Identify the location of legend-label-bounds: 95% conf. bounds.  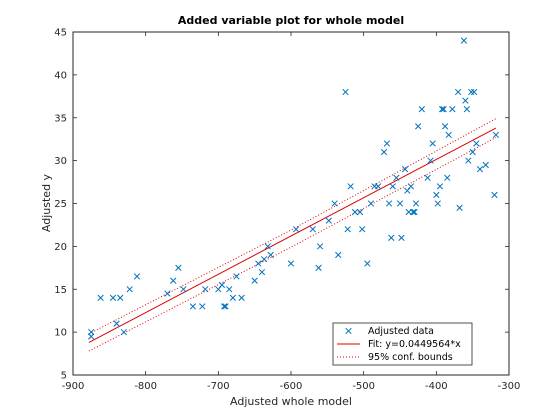
(410, 357).